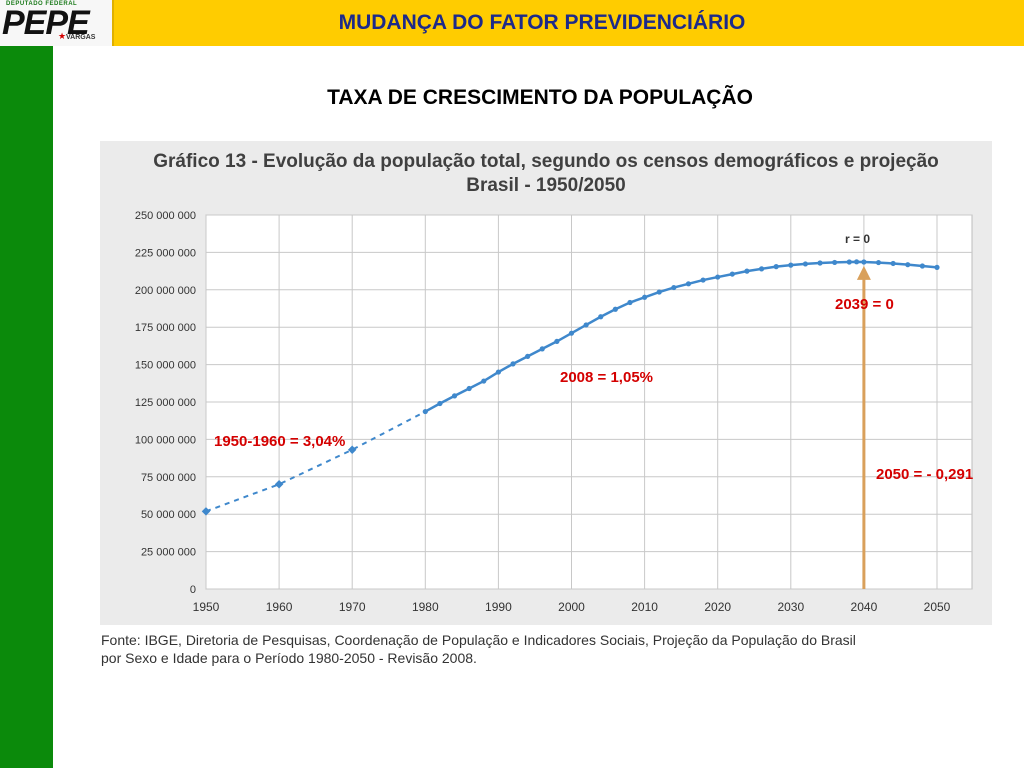 This screenshot has width=1024, height=768. What do you see at coordinates (937, 607) in the screenshot?
I see `x-tick-label: 2050` at bounding box center [937, 607].